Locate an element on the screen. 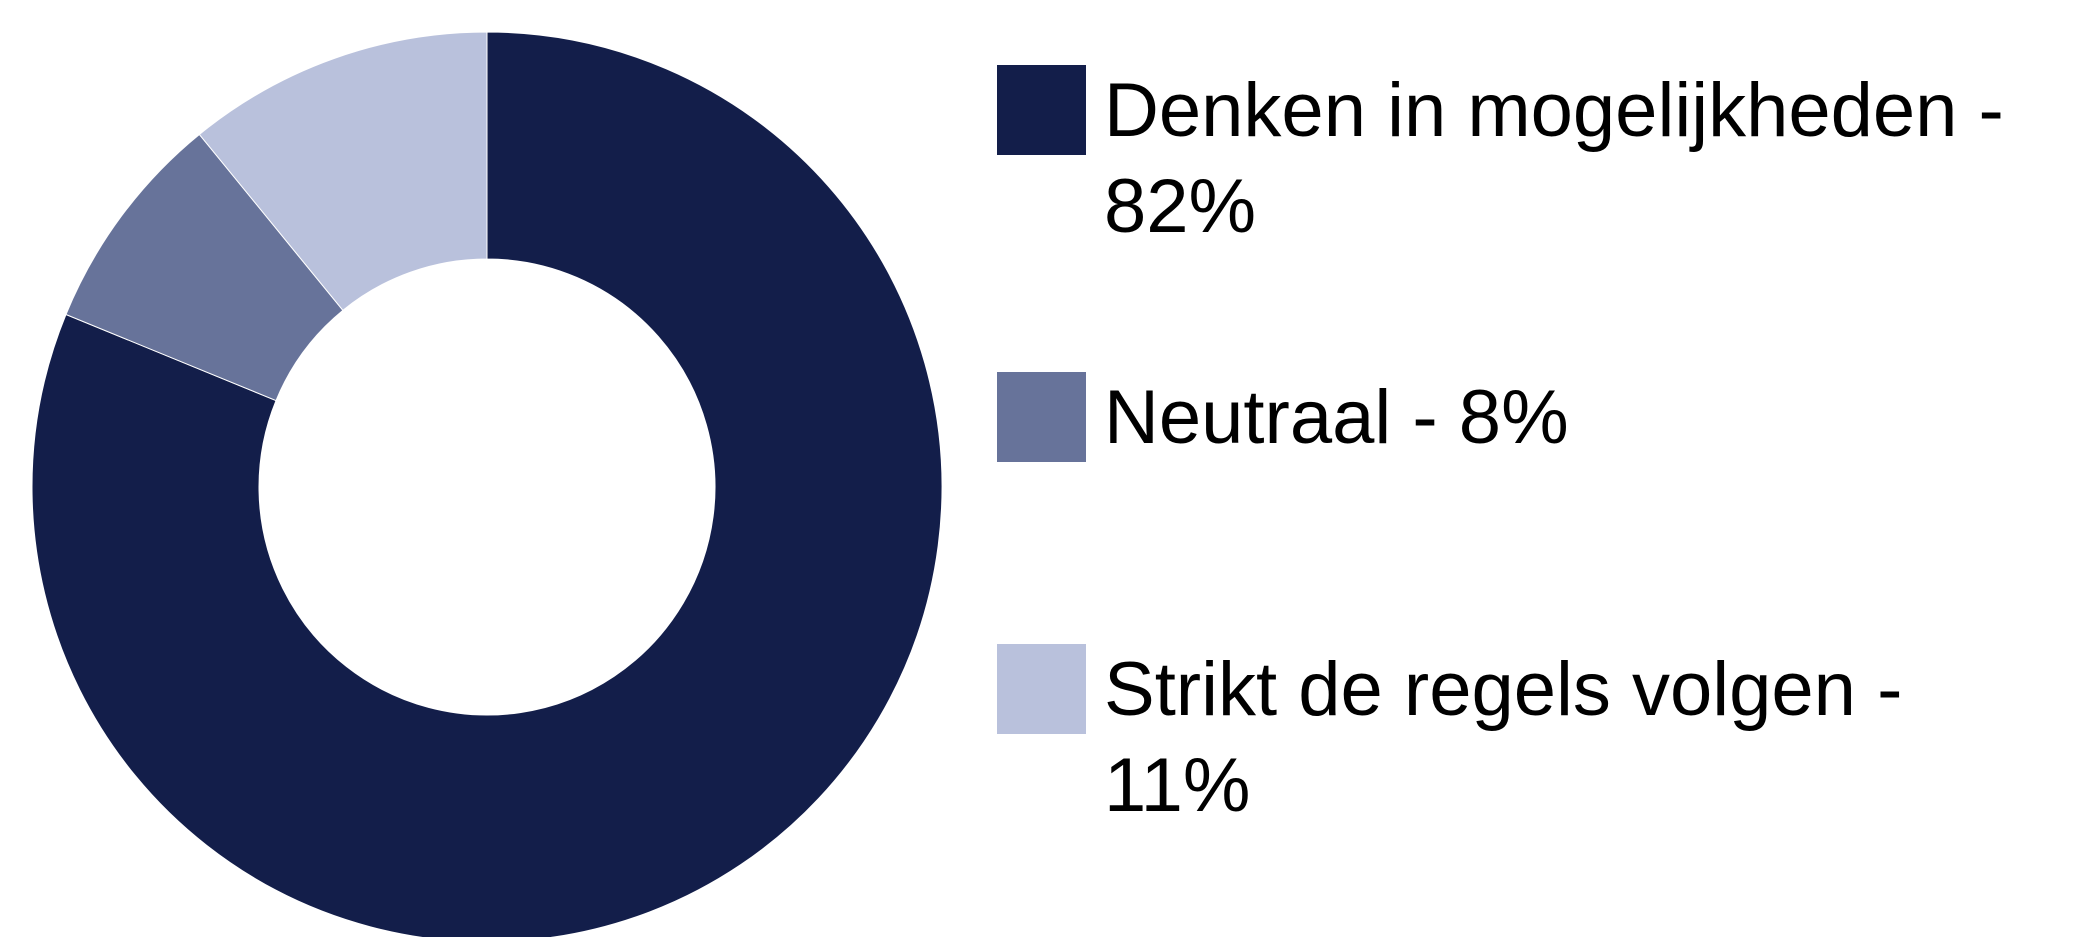 This screenshot has height=937, width=2081. legend-label: Denken in mogelijkheden - 82% is located at coordinates (1554, 158).